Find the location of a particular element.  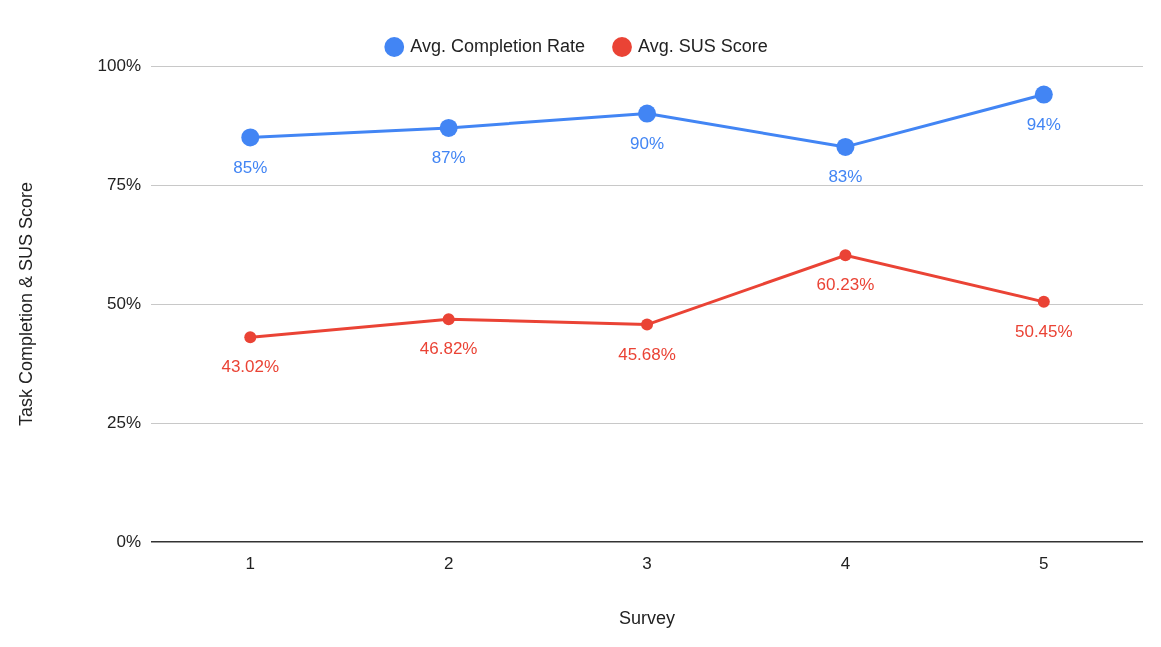

y-tick-label: 100% is located at coordinates (119, 65).